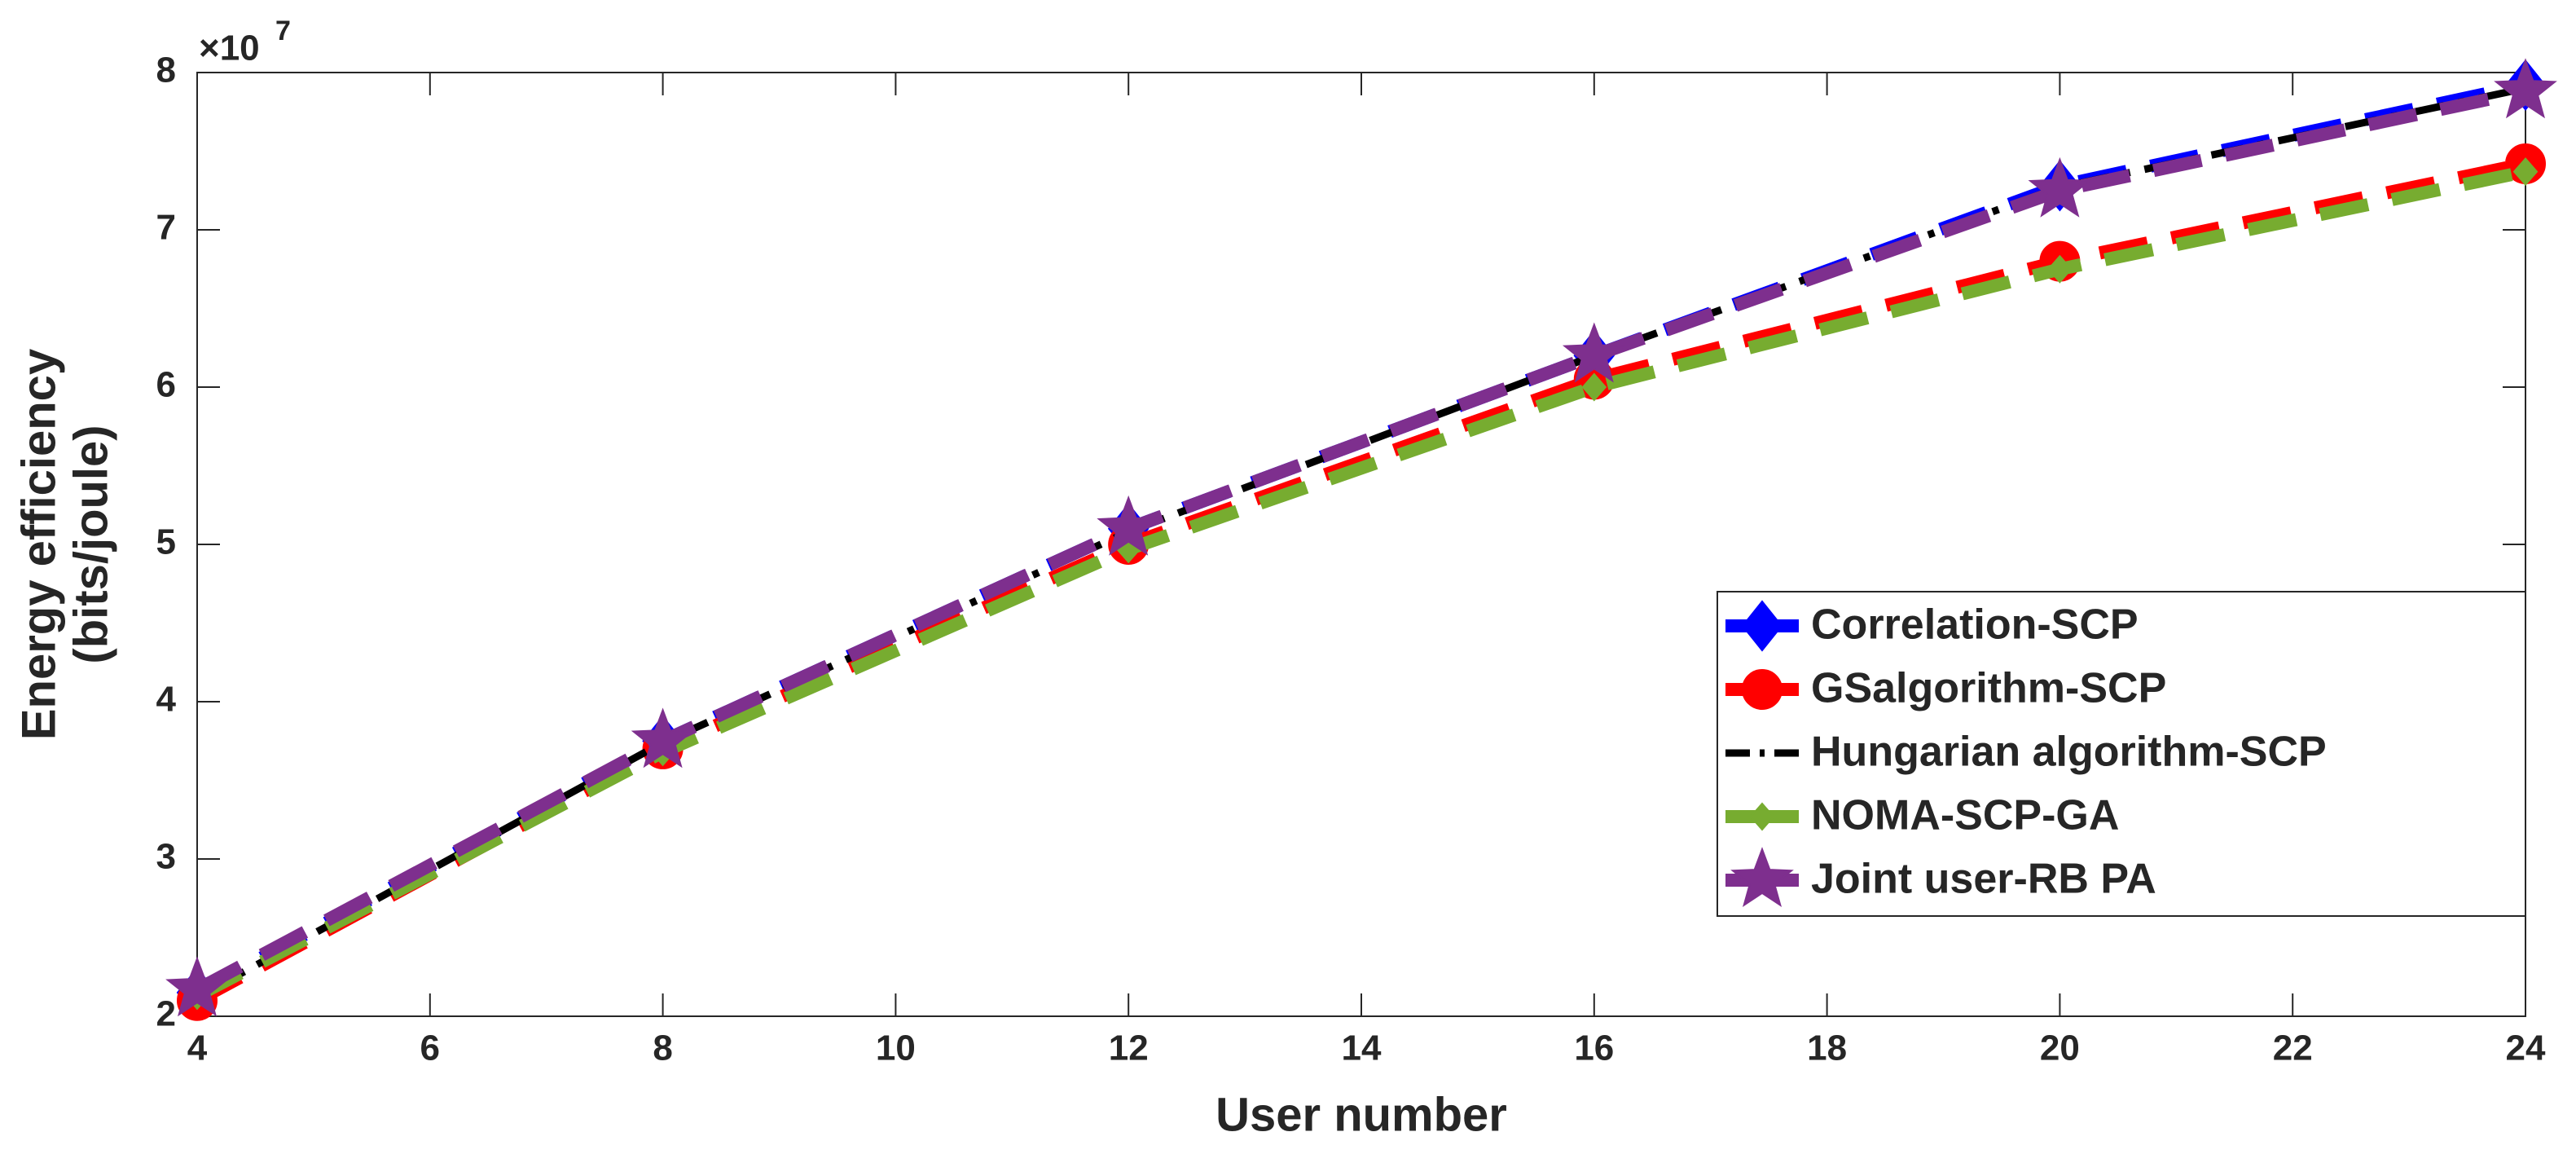  I want to click on y-multiplier-exponent: 7, so click(283, 31).